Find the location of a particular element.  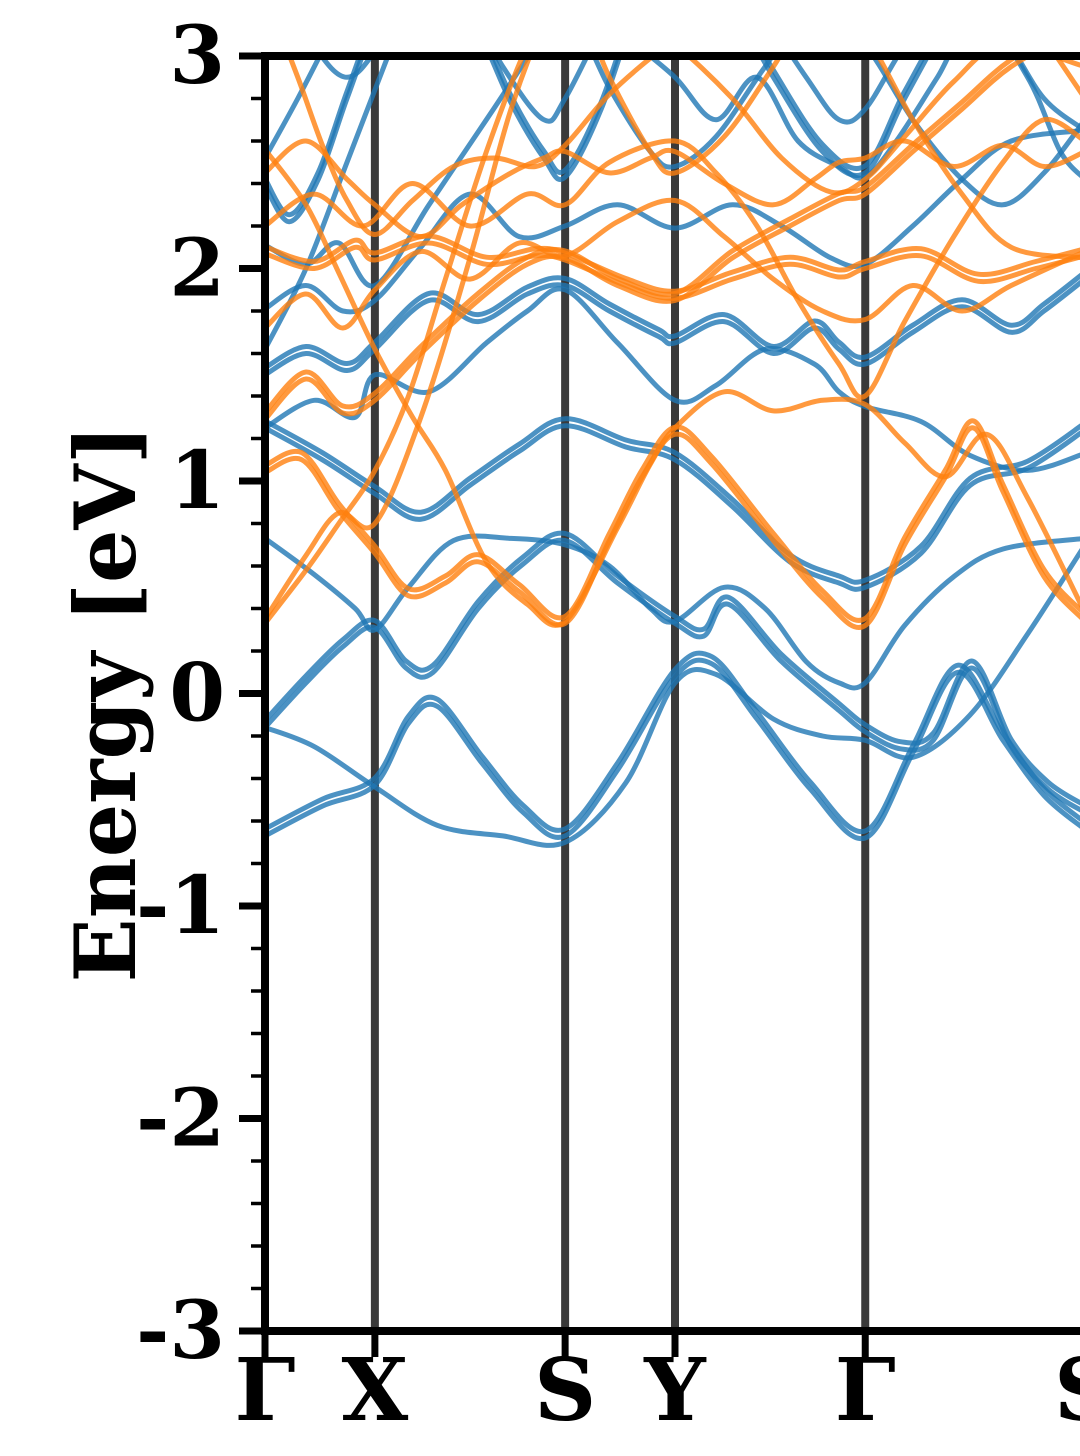

y-tick-label: -3 is located at coordinates (180, 1330).